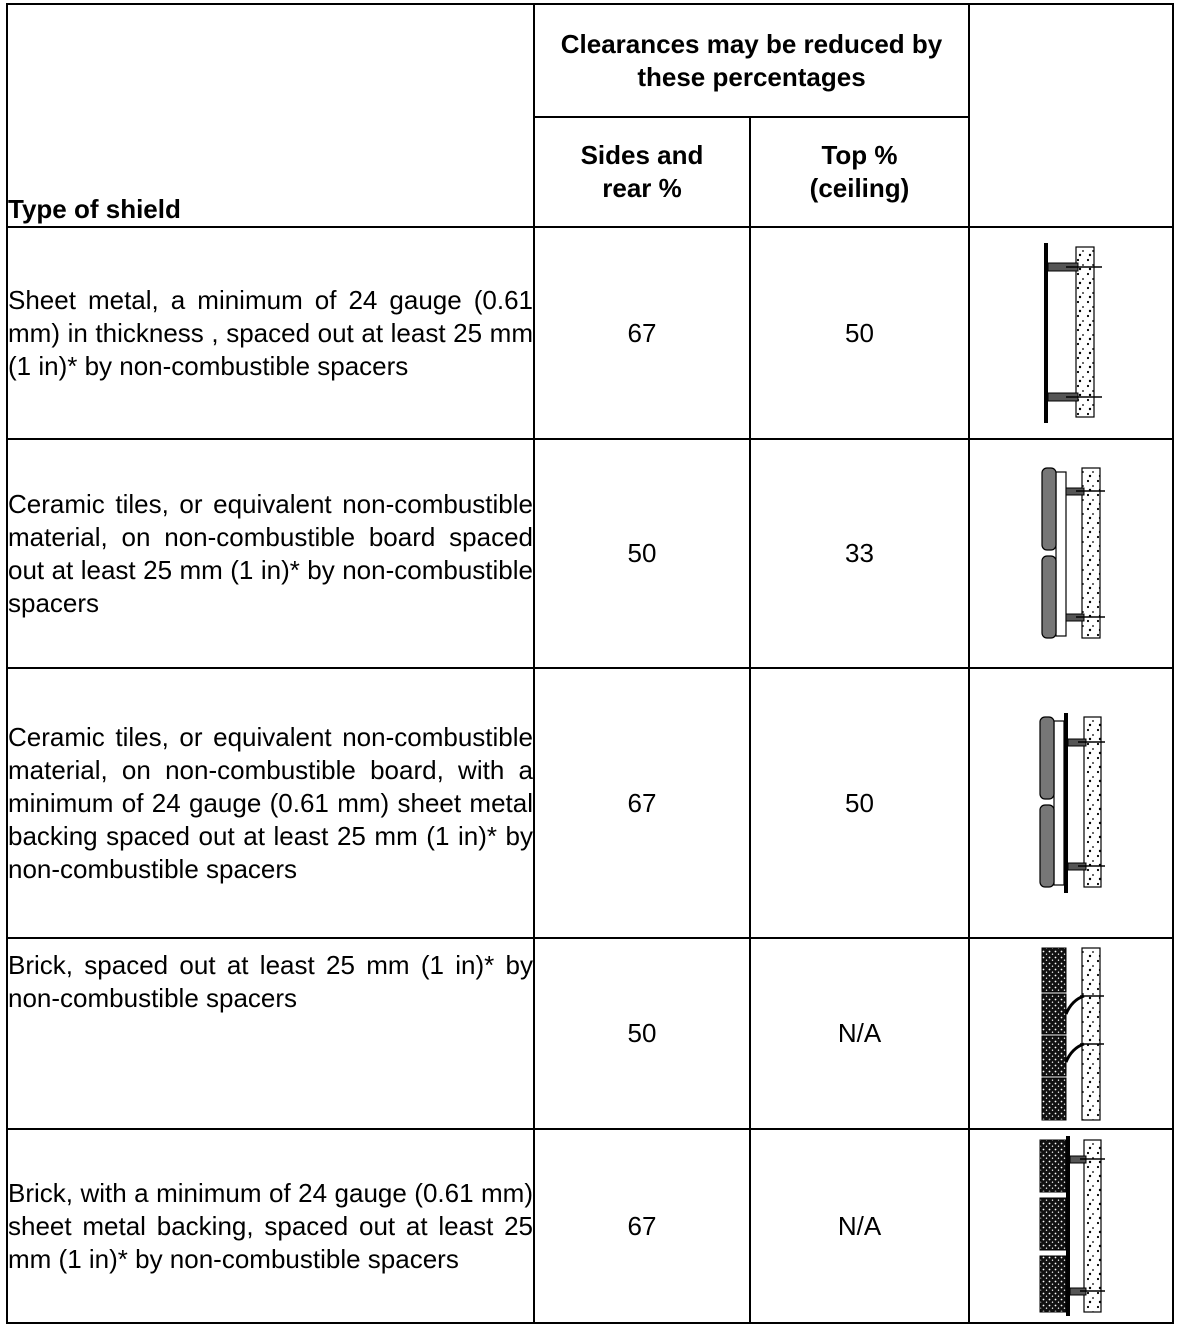 This screenshot has height=1324, width=1179. What do you see at coordinates (642, 172) in the screenshot?
I see `sides-rear-header: Sides and rear %` at bounding box center [642, 172].